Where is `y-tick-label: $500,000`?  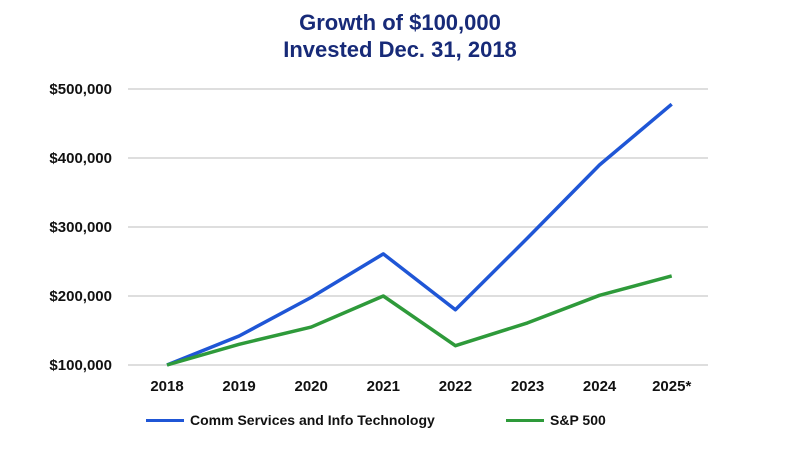 y-tick-label: $500,000 is located at coordinates (80, 89).